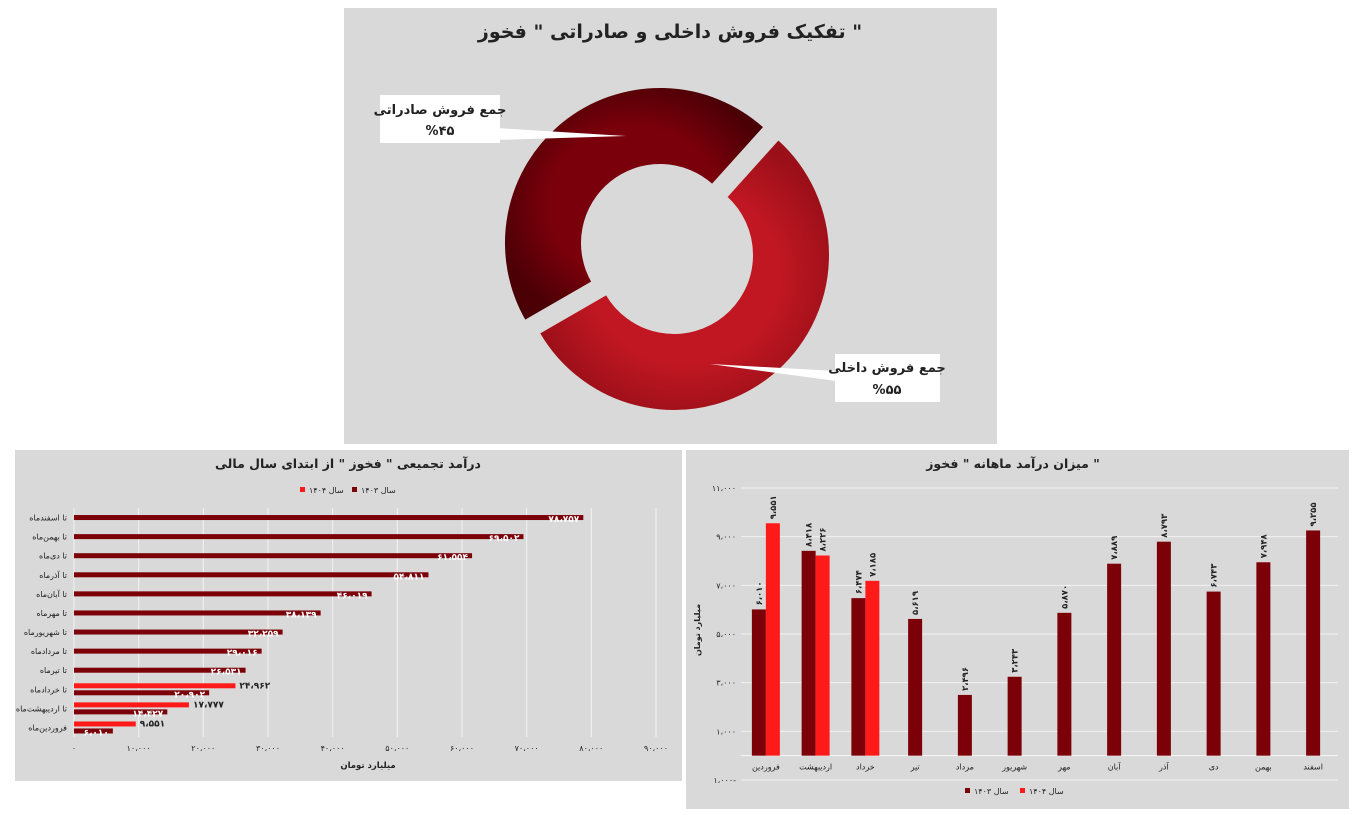  I want to click on month-label: بهمن, so click(1263, 767).